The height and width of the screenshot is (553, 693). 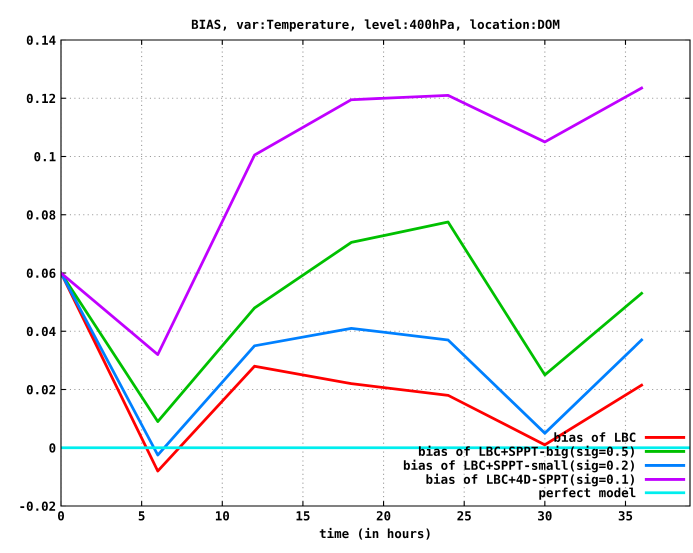 I want to click on legend-label: perfect model, so click(x=587, y=494).